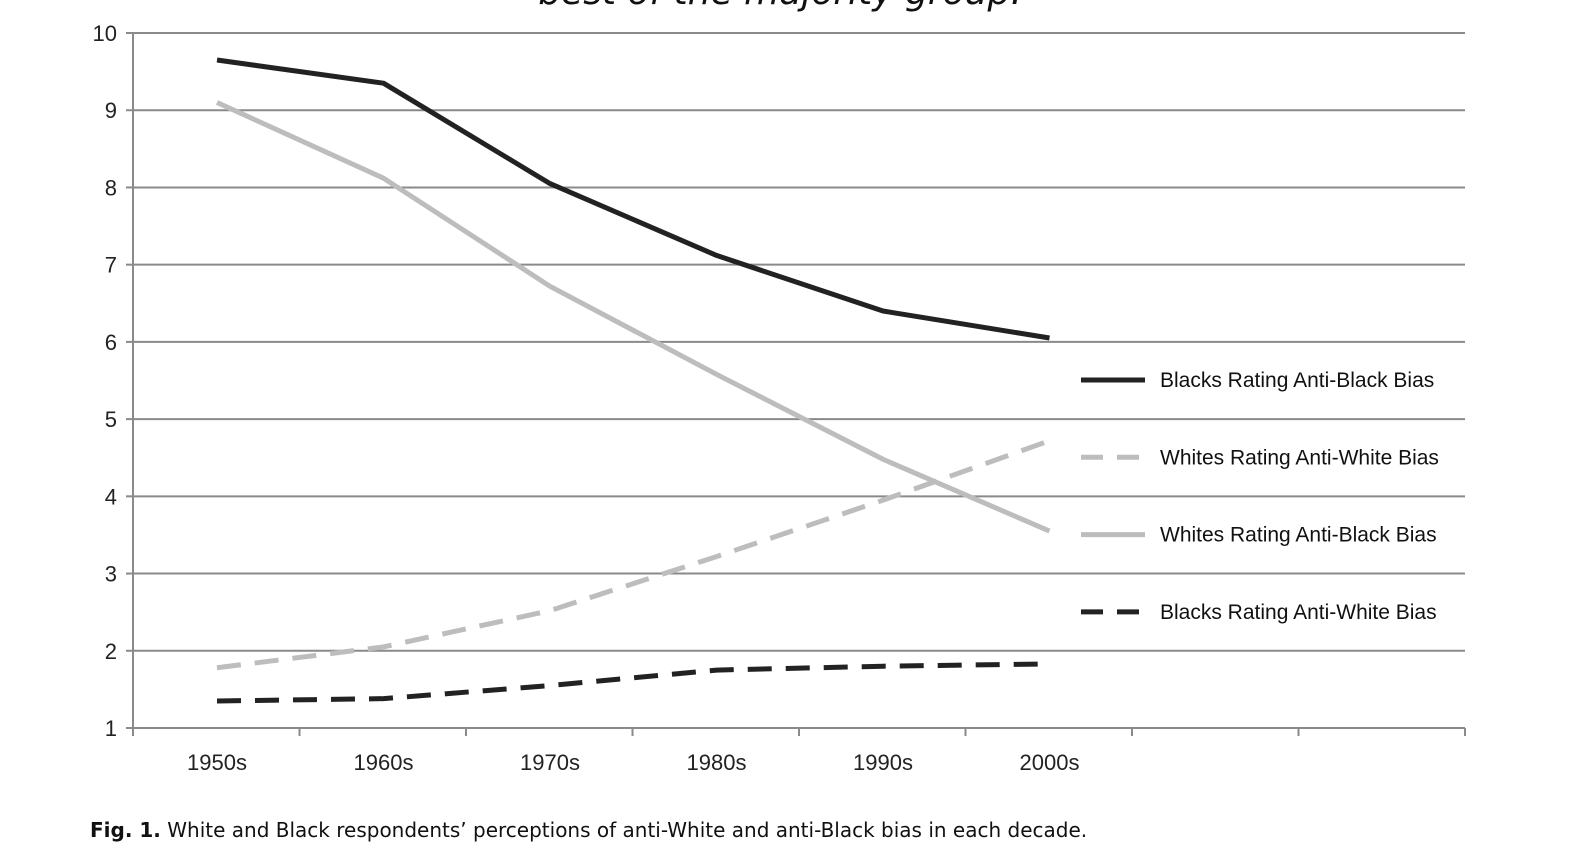 The width and height of the screenshot is (1594, 854). What do you see at coordinates (111, 342) in the screenshot?
I see `y-tick-label-6: 6` at bounding box center [111, 342].